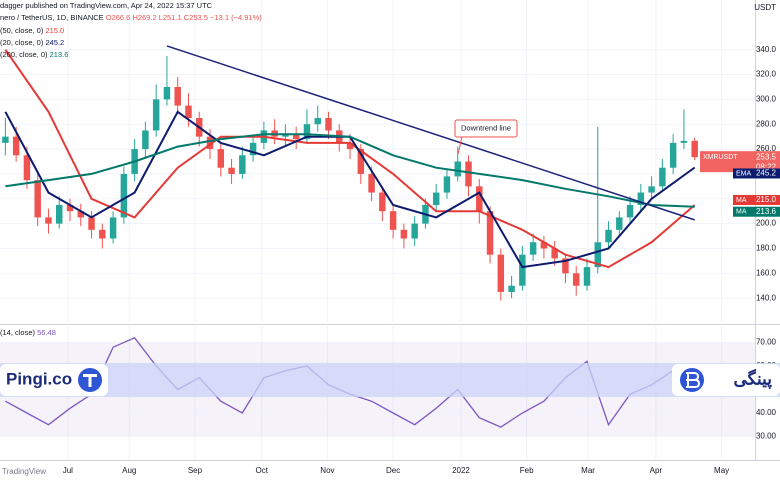  What do you see at coordinates (766, 412) in the screenshot?
I see `y-tick-label: 40.00` at bounding box center [766, 412].